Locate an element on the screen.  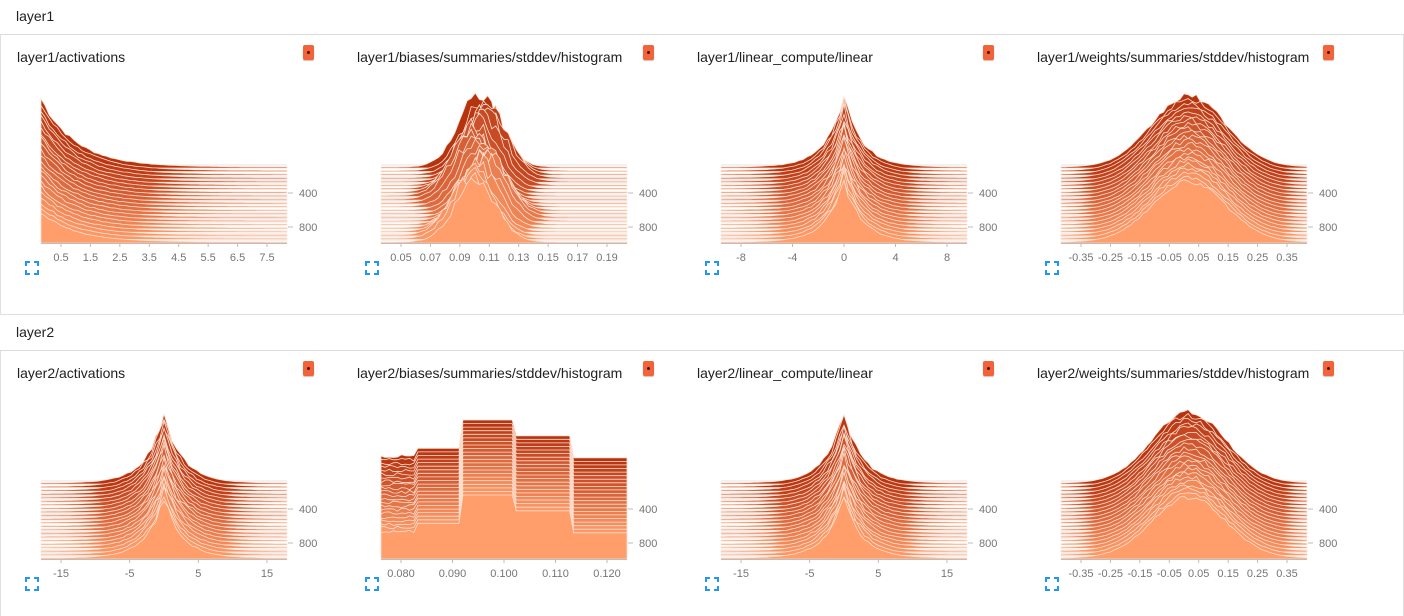
x-tick-label: -15 is located at coordinates (61, 574).